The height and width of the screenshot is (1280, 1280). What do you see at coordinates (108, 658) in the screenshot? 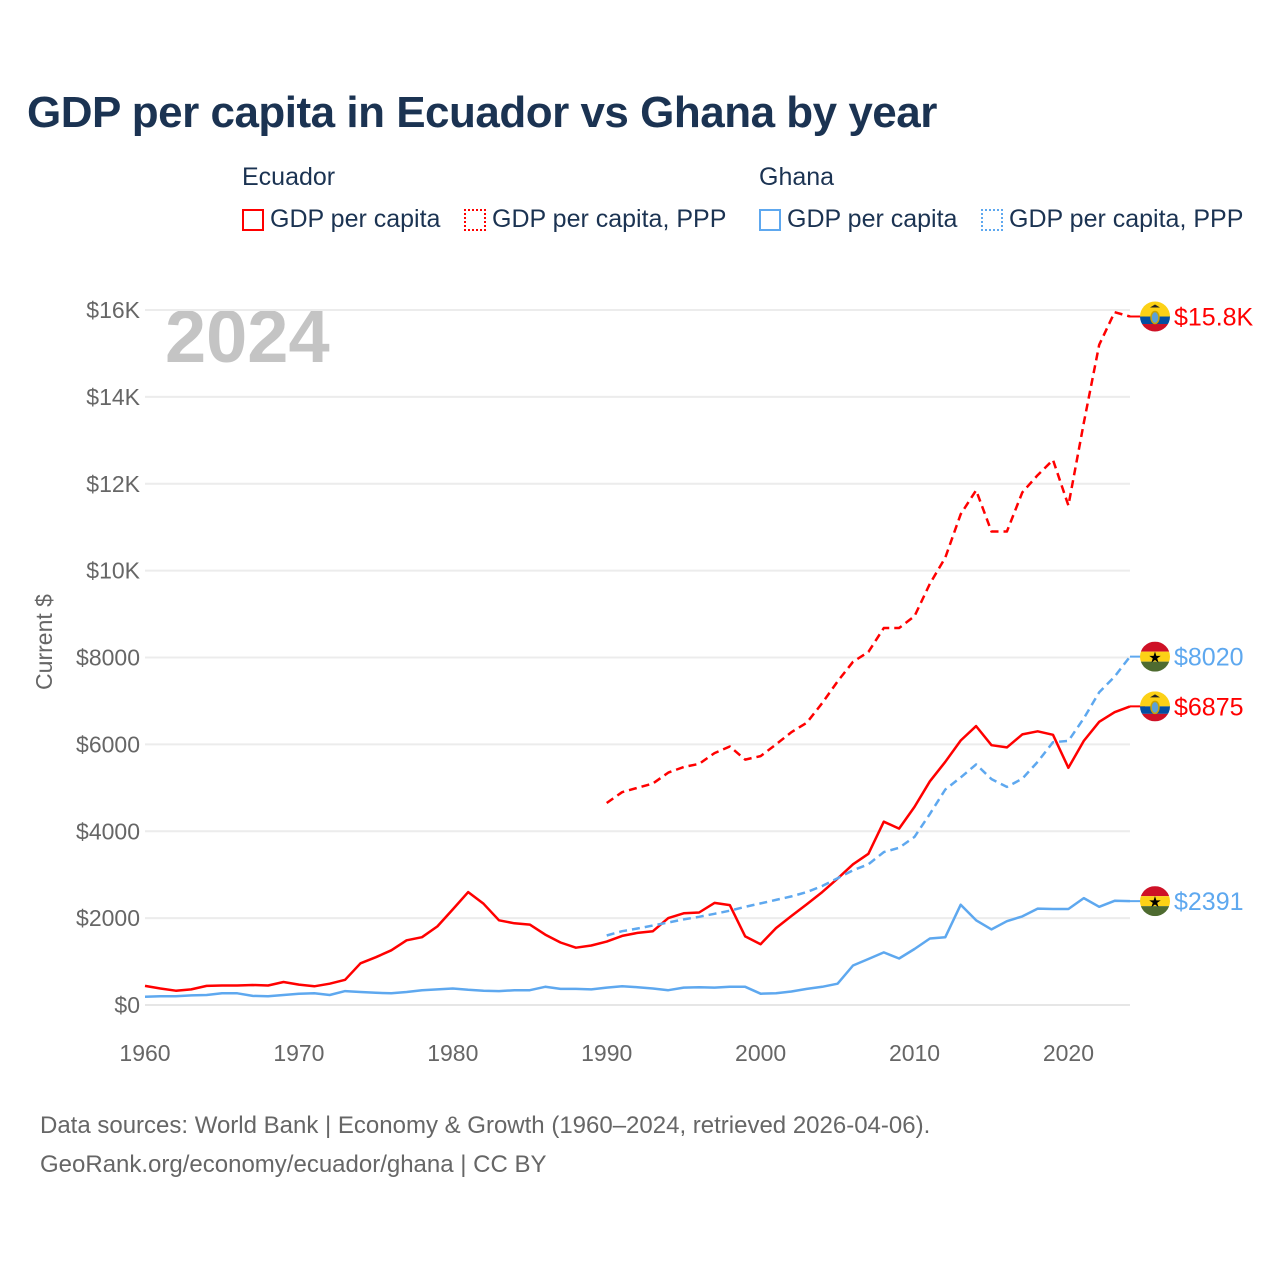
I see `y-tick-label: $8000` at bounding box center [108, 658].